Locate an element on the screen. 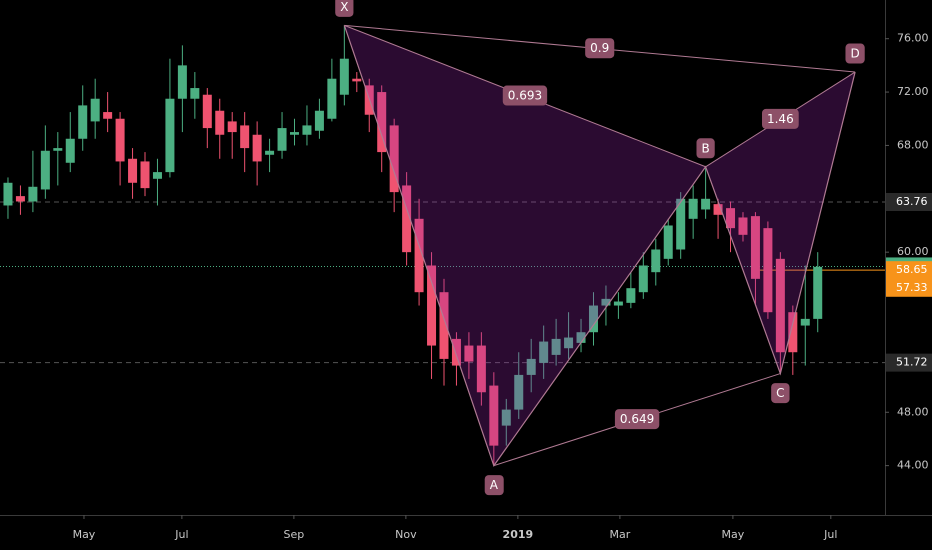 This screenshot has width=932, height=550. pattern-point-label: D is located at coordinates (854, 54).